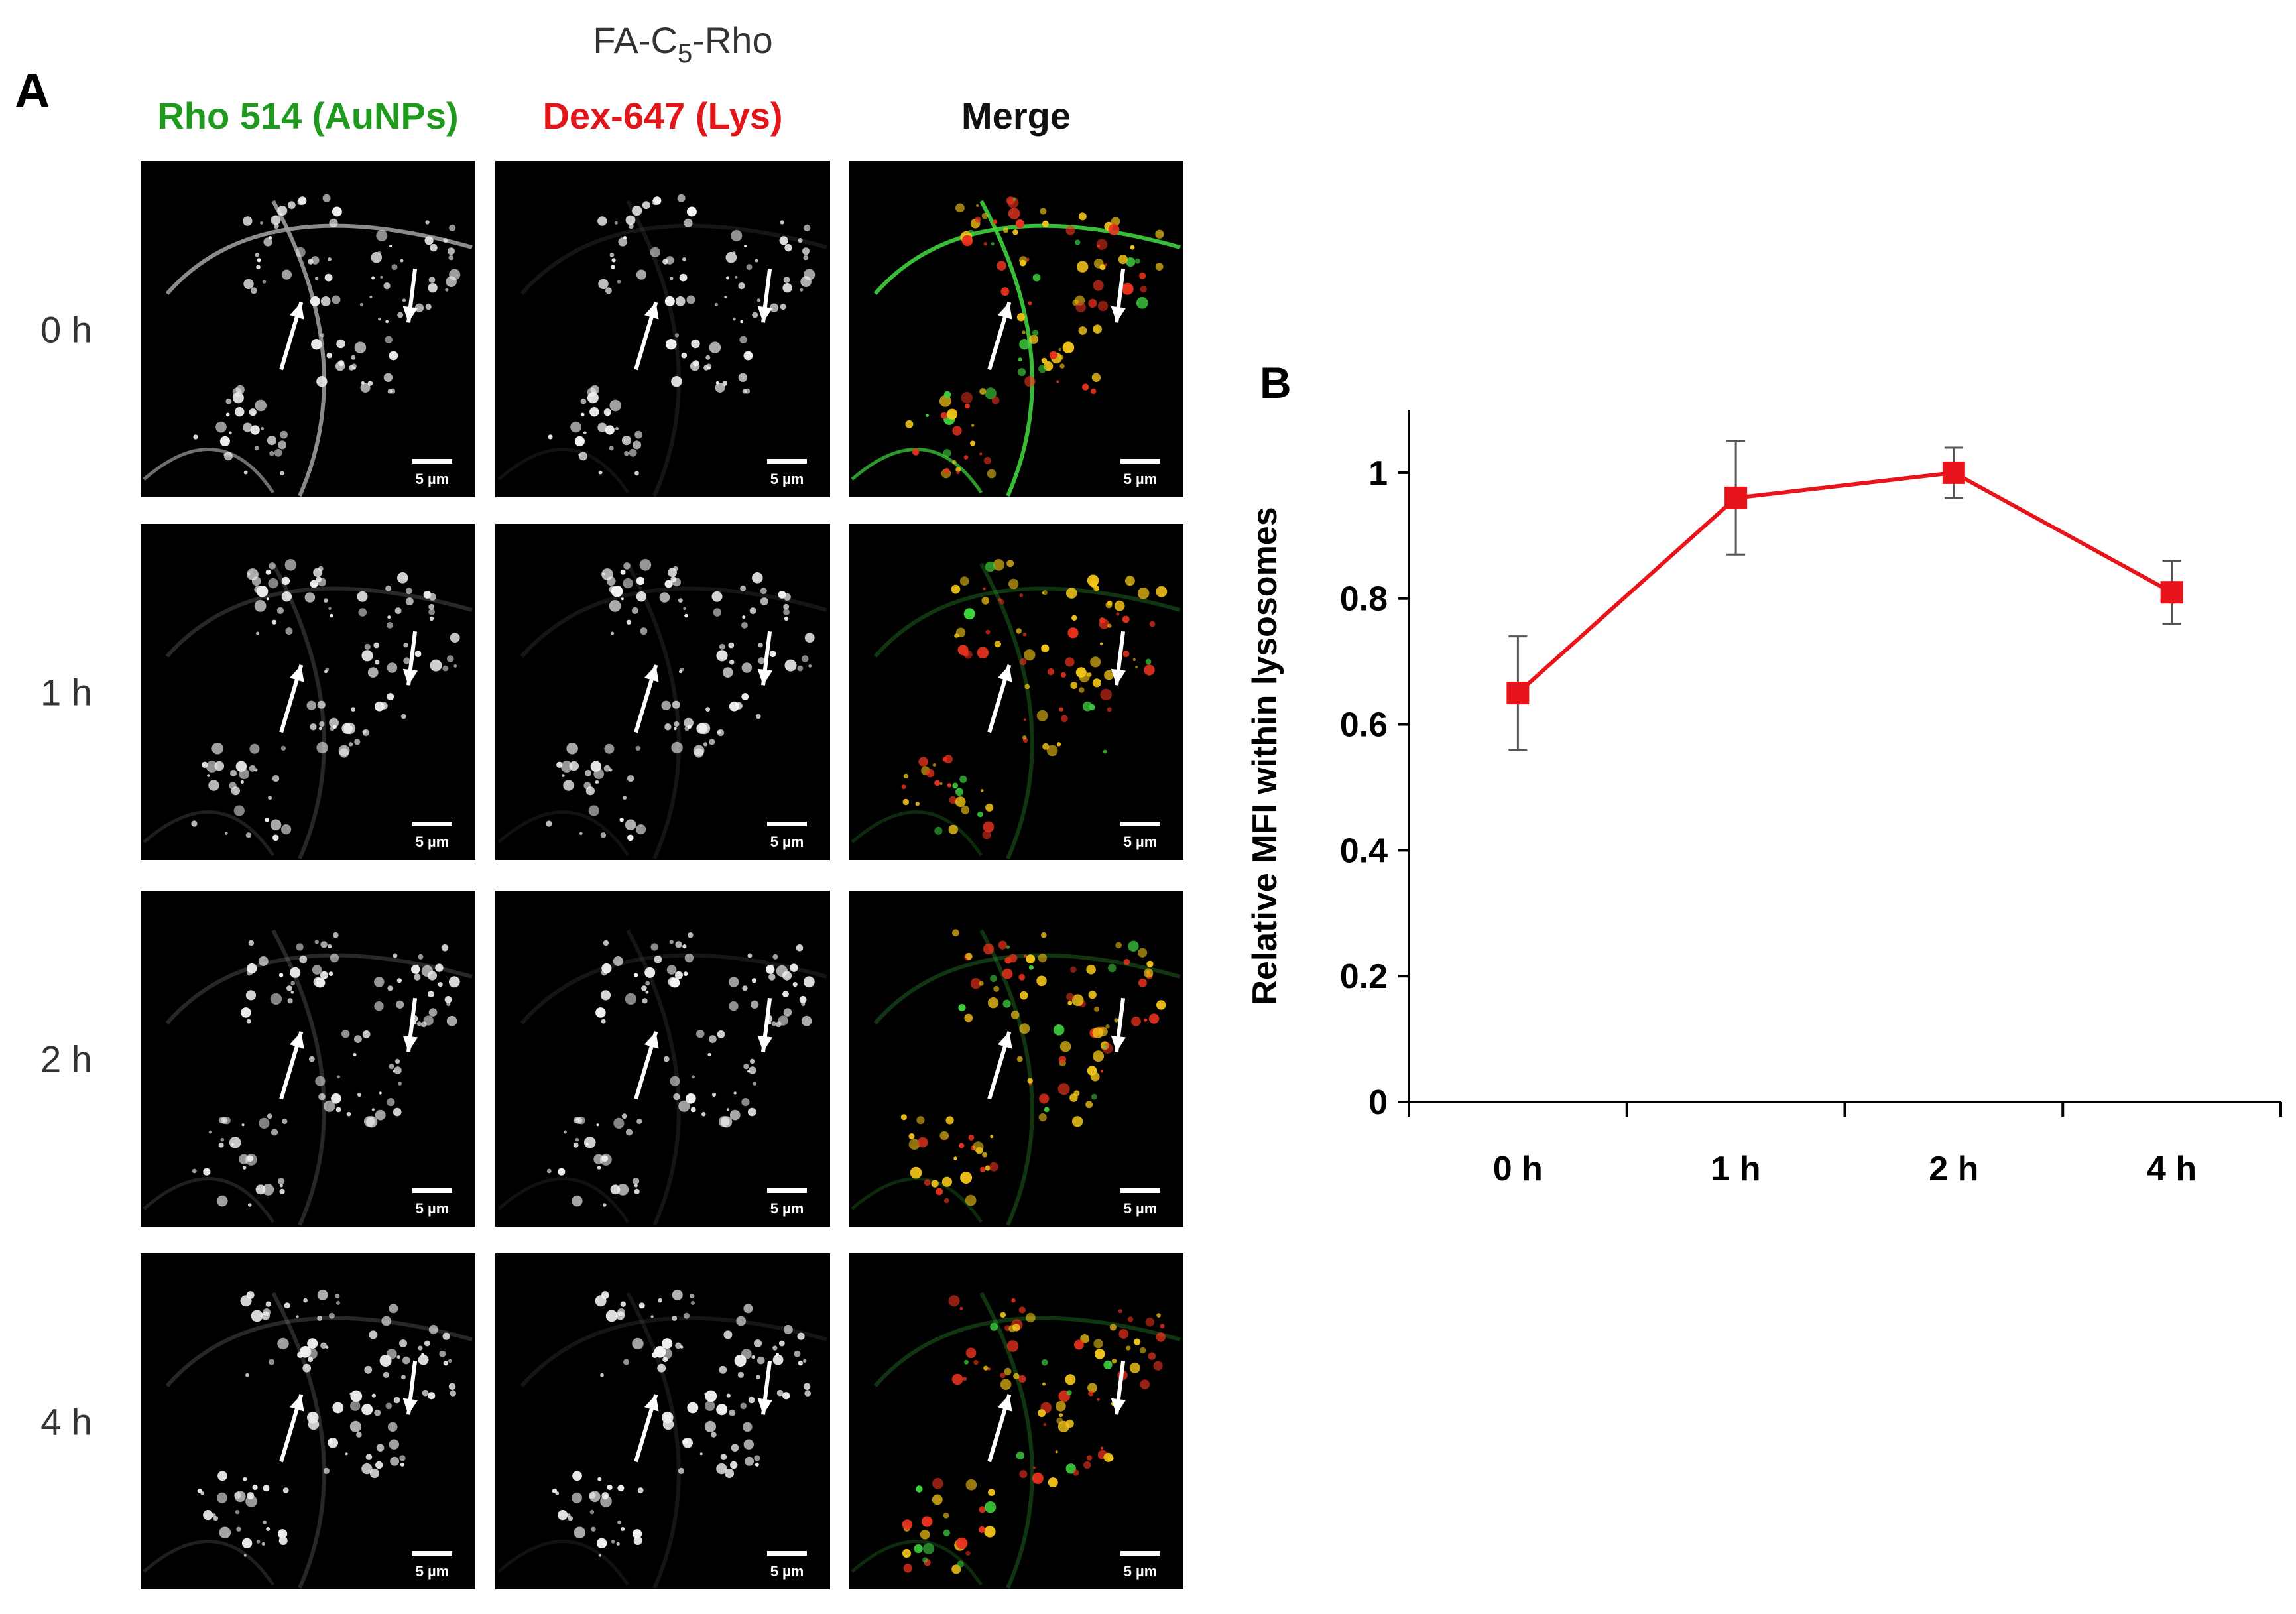 The width and height of the screenshot is (2296, 1614). Describe the element at coordinates (1016, 1059) in the screenshot. I see `micrograph-3-3: 5 µm` at that location.